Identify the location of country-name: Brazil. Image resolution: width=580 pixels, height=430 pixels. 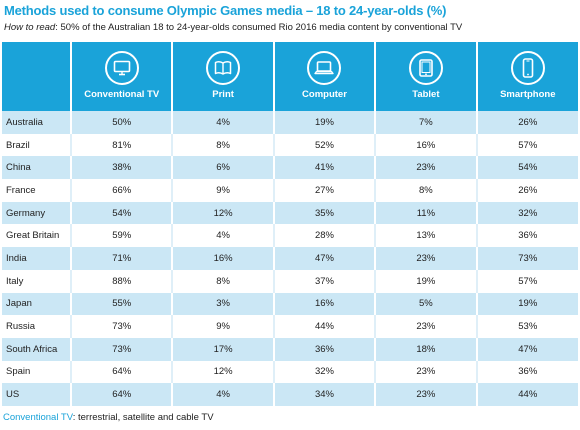
(36, 145).